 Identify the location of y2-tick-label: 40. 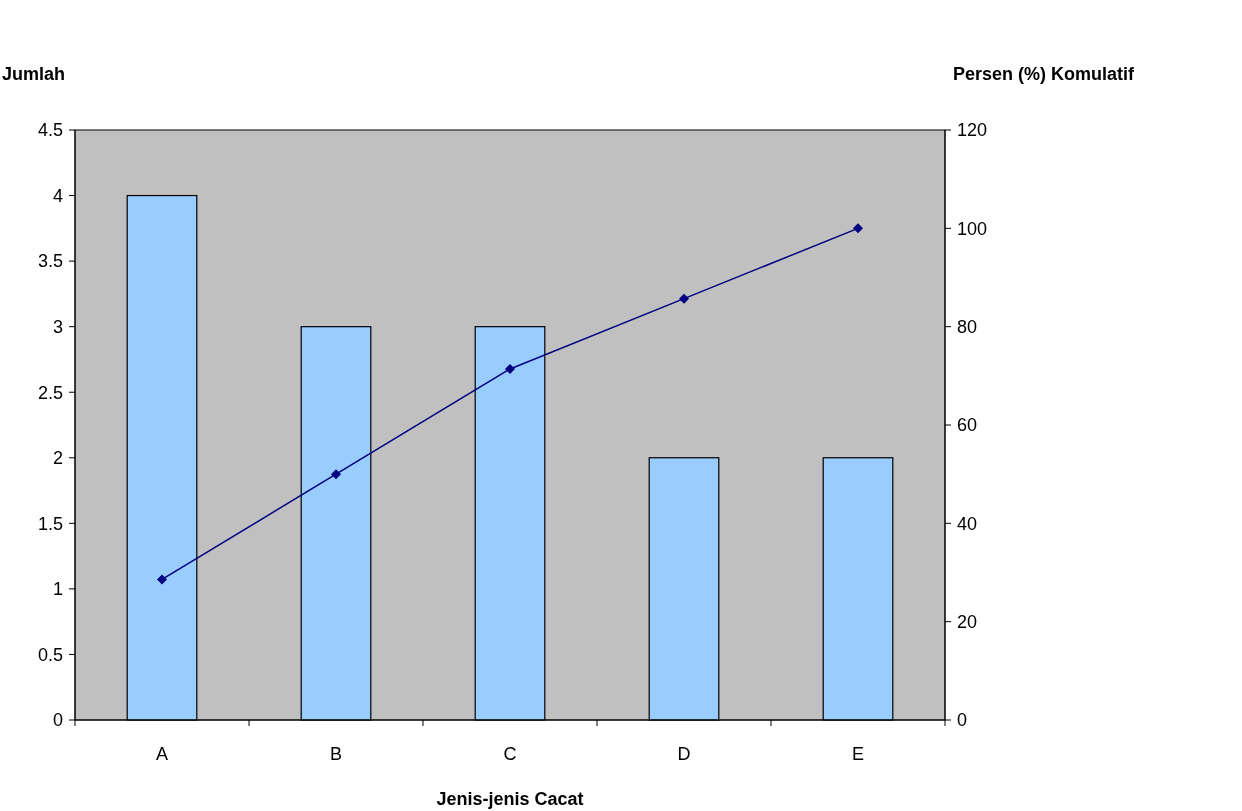
(967, 523).